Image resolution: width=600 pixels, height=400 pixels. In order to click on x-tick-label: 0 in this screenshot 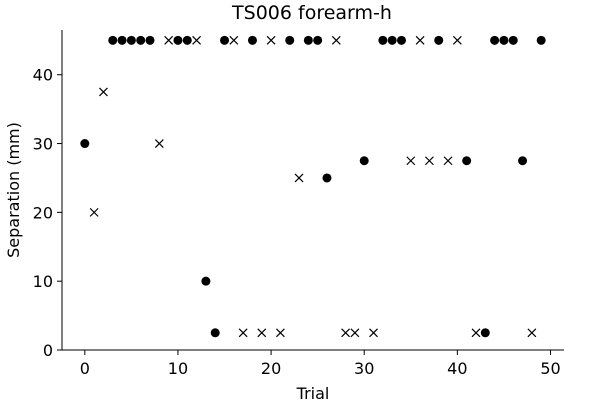, I will do `click(85, 368)`.